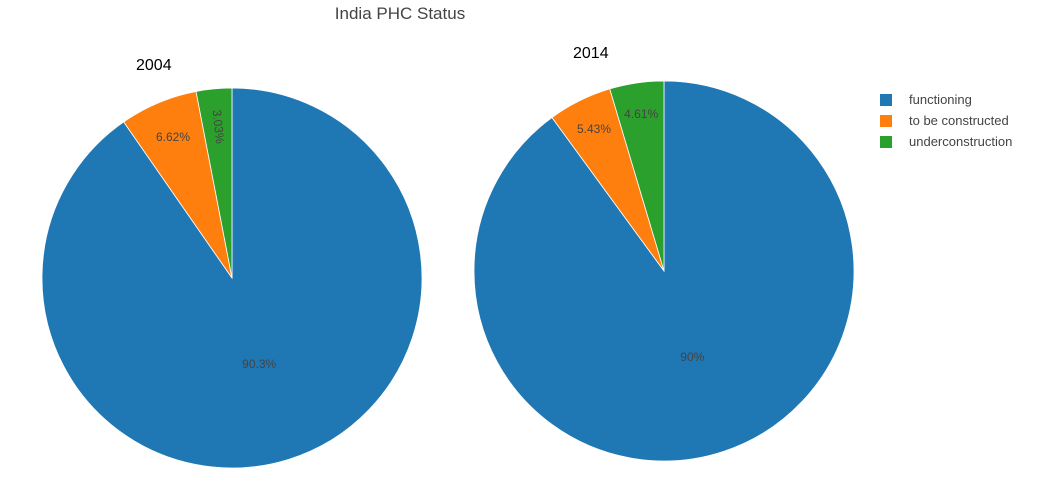 The image size is (1041, 481). I want to click on legend-item-underconstruction: underconstruction, so click(946, 141).